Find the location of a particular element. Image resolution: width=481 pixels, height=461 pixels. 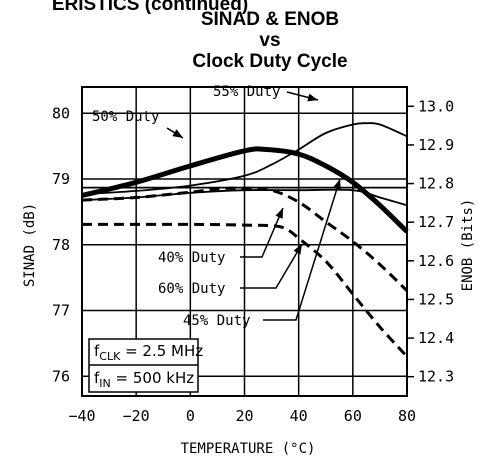

x-tick-label: 0 is located at coordinates (190, 416).